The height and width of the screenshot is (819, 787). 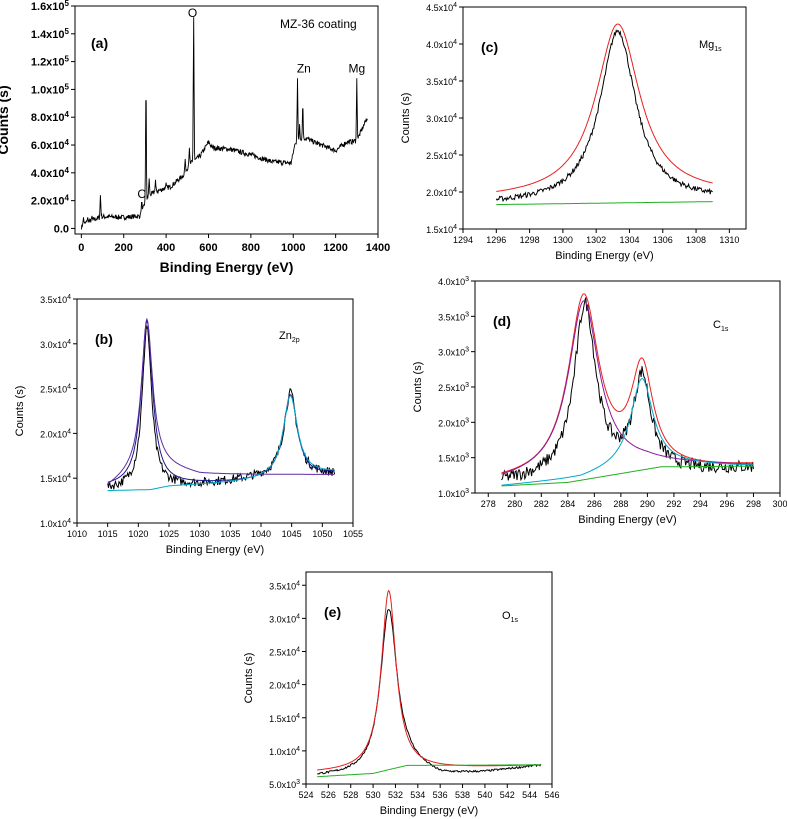 What do you see at coordinates (514, 504) in the screenshot?
I see `x-tick-label: 280` at bounding box center [514, 504].